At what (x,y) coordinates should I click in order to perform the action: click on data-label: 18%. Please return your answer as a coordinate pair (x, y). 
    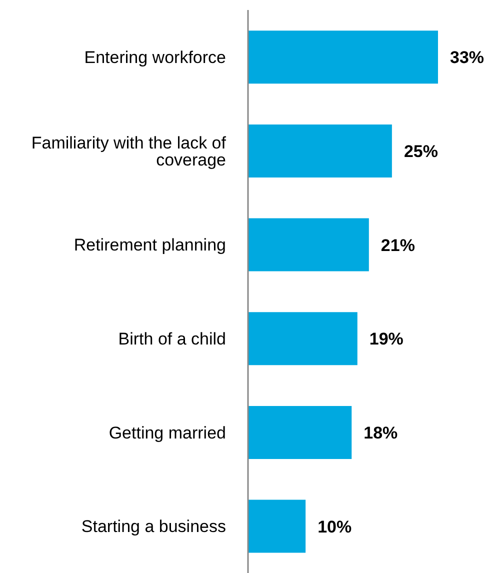
    Looking at the image, I should click on (381, 433).